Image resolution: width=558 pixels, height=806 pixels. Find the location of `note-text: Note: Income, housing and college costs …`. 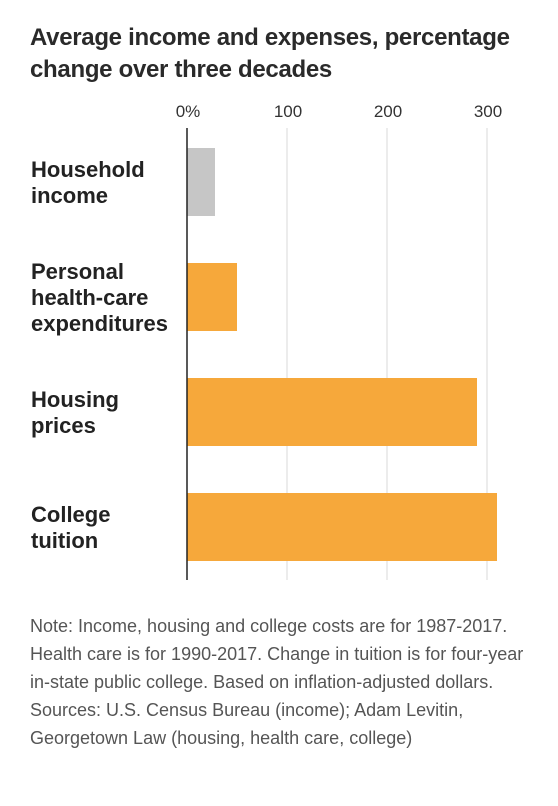

note-text: Note: Income, housing and college costs … is located at coordinates (277, 654).